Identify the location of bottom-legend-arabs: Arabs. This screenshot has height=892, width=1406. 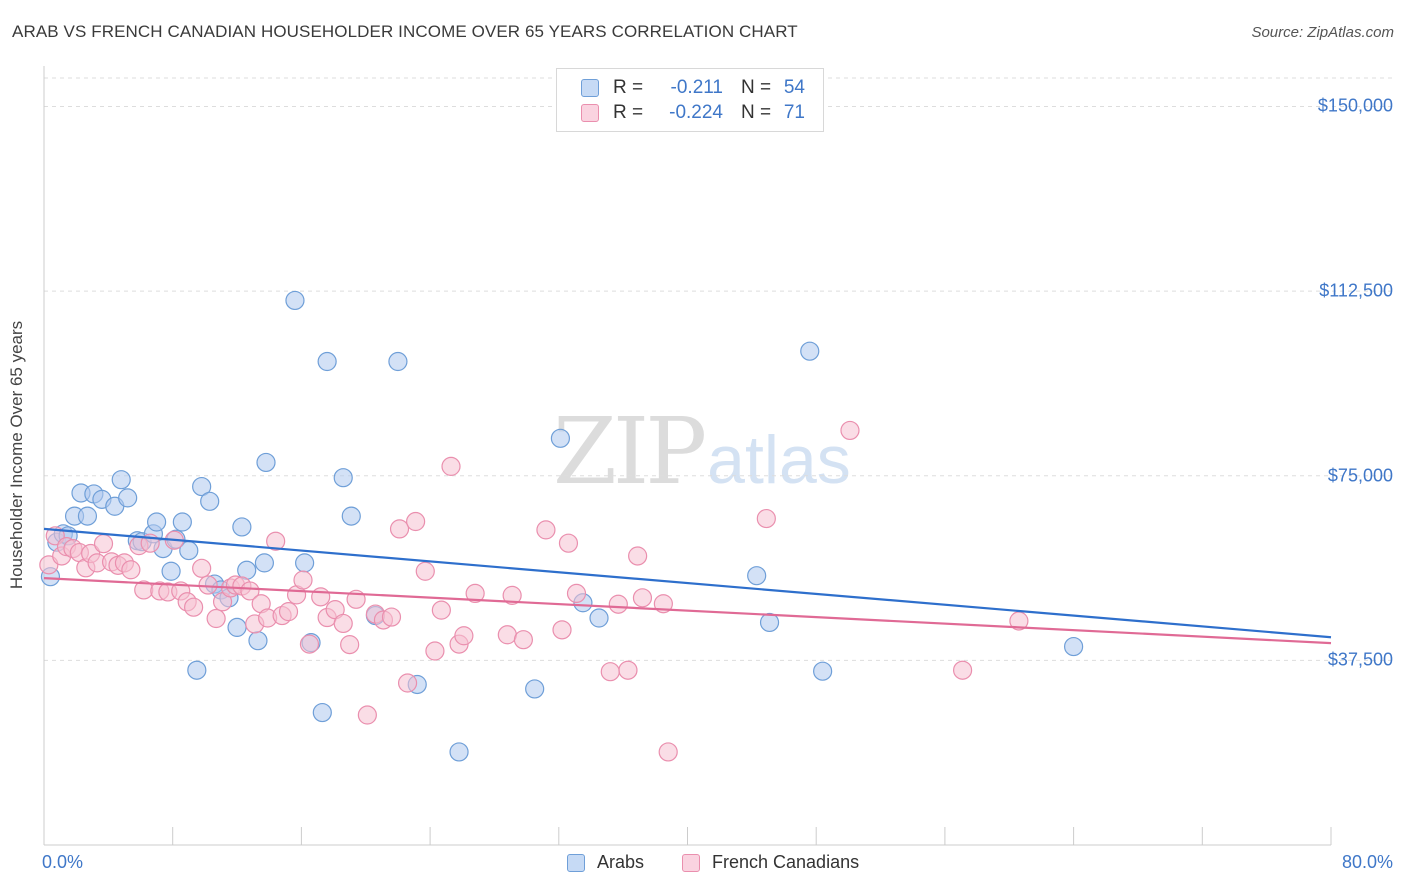
(605, 862).